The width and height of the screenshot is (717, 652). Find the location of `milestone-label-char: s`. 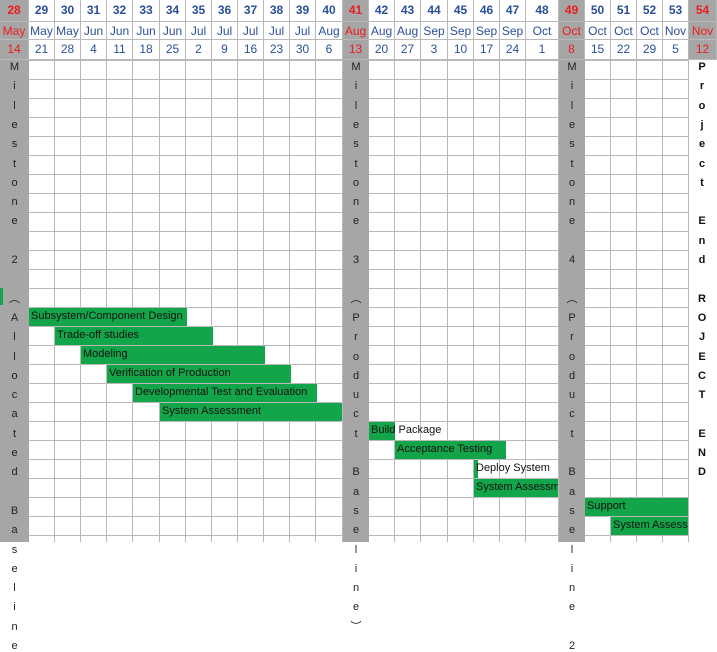

milestone-label-char: s is located at coordinates (14, 144).